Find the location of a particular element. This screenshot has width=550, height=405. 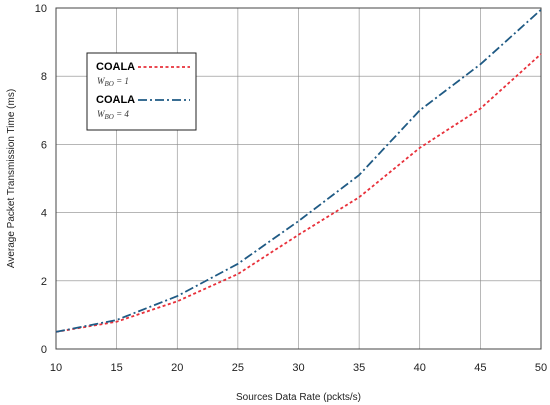

x-tick-label: 25 is located at coordinates (238, 368).